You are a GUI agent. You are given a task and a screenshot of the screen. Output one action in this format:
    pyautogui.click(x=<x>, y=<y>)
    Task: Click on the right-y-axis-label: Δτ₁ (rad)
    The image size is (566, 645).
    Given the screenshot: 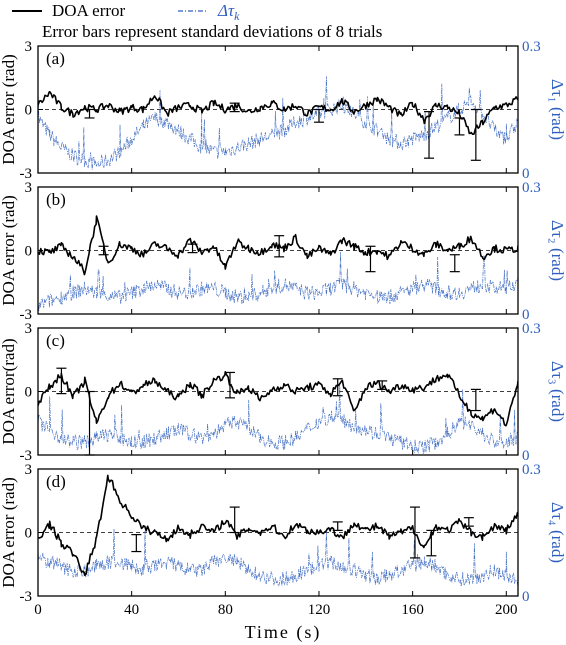 What is the action you would take?
    pyautogui.click(x=557, y=109)
    